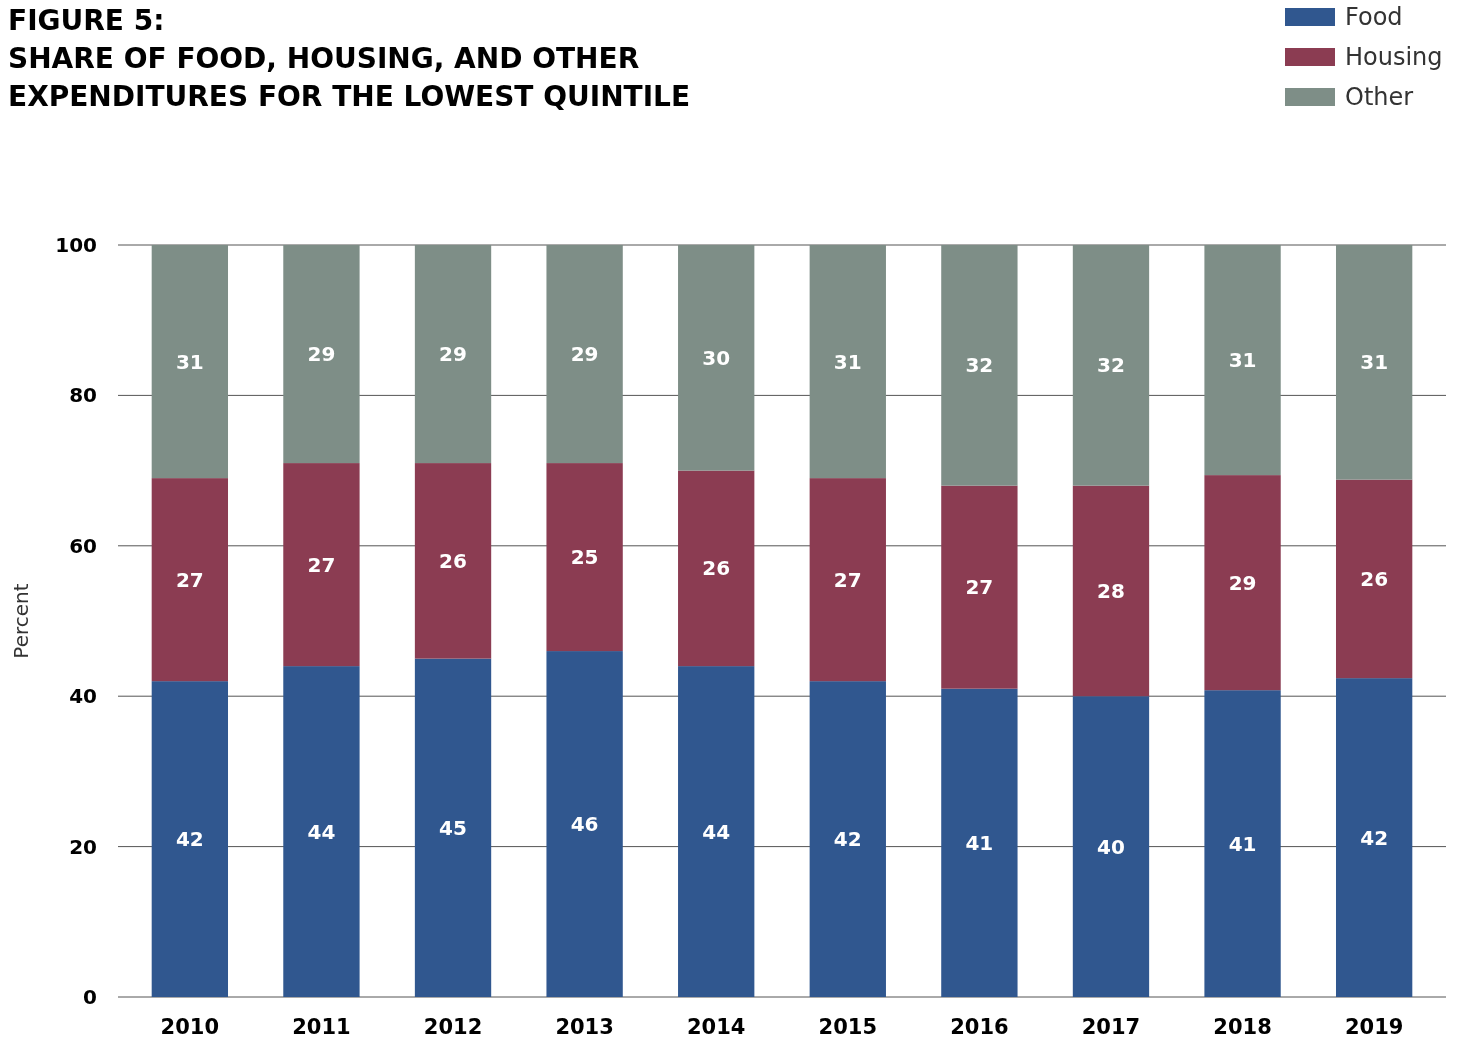 The height and width of the screenshot is (1040, 1466). I want to click on x-tick-label: 2010, so click(190, 1027).